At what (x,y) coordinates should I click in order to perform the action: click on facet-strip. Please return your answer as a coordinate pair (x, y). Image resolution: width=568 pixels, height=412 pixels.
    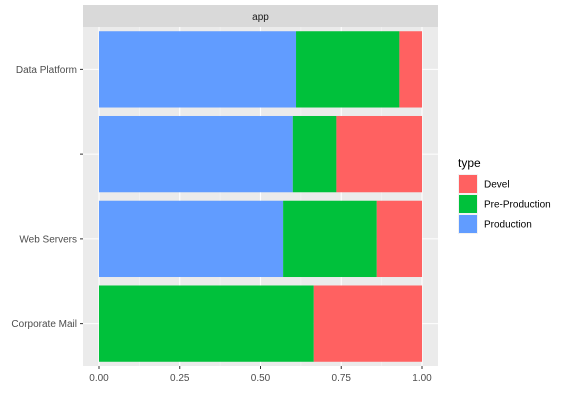
    Looking at the image, I should click on (260, 16).